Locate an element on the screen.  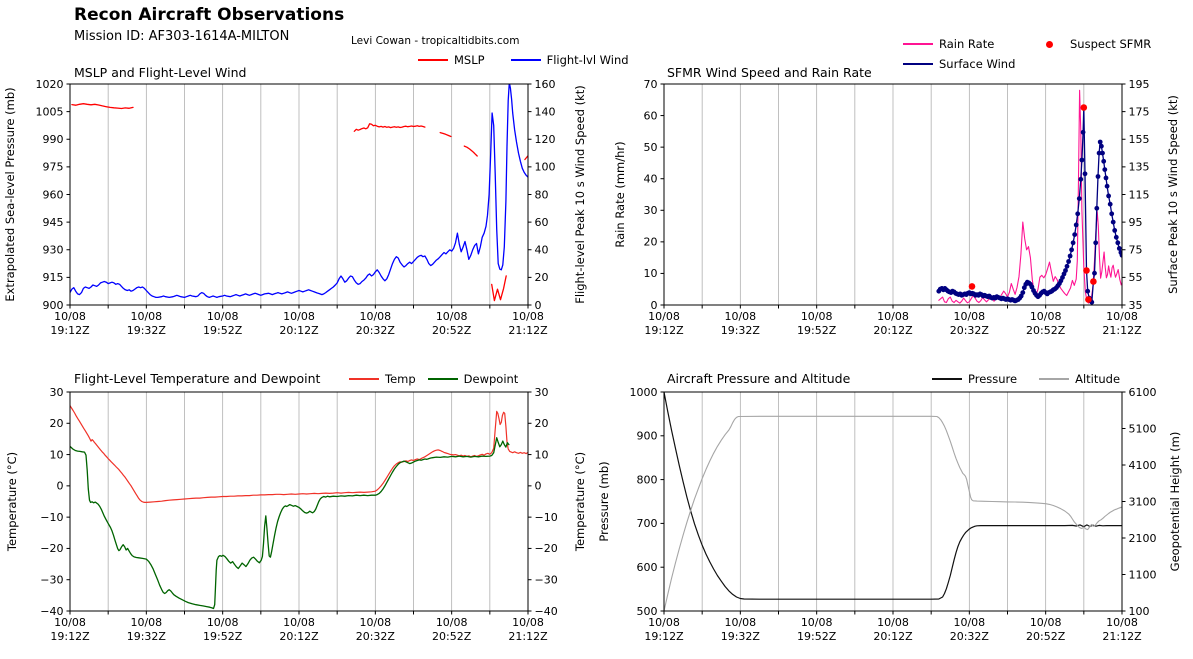
left-tick-label: 915 is located at coordinates (53, 277).